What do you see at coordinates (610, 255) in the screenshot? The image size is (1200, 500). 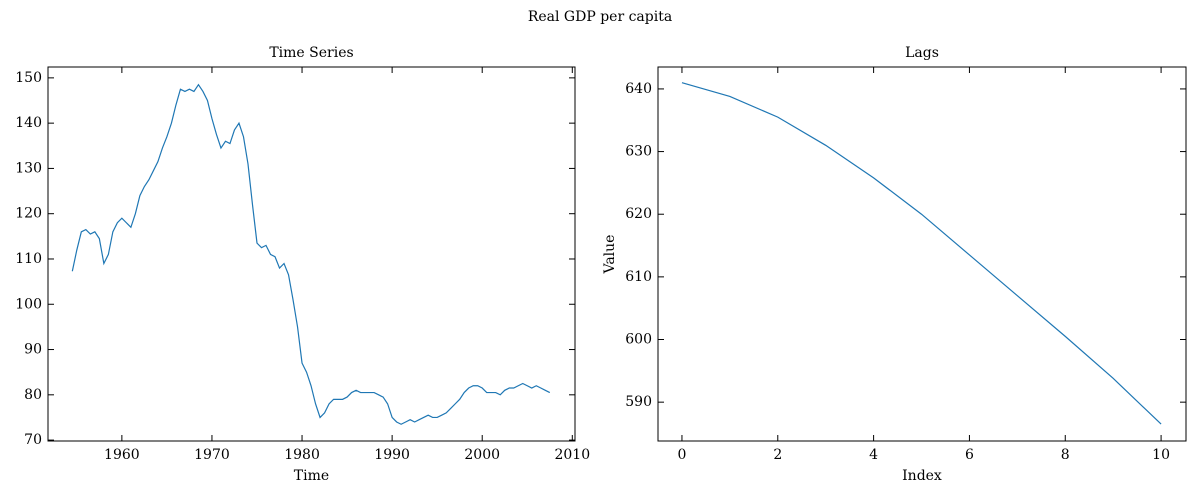 I see `y-axis-label: Value` at bounding box center [610, 255].